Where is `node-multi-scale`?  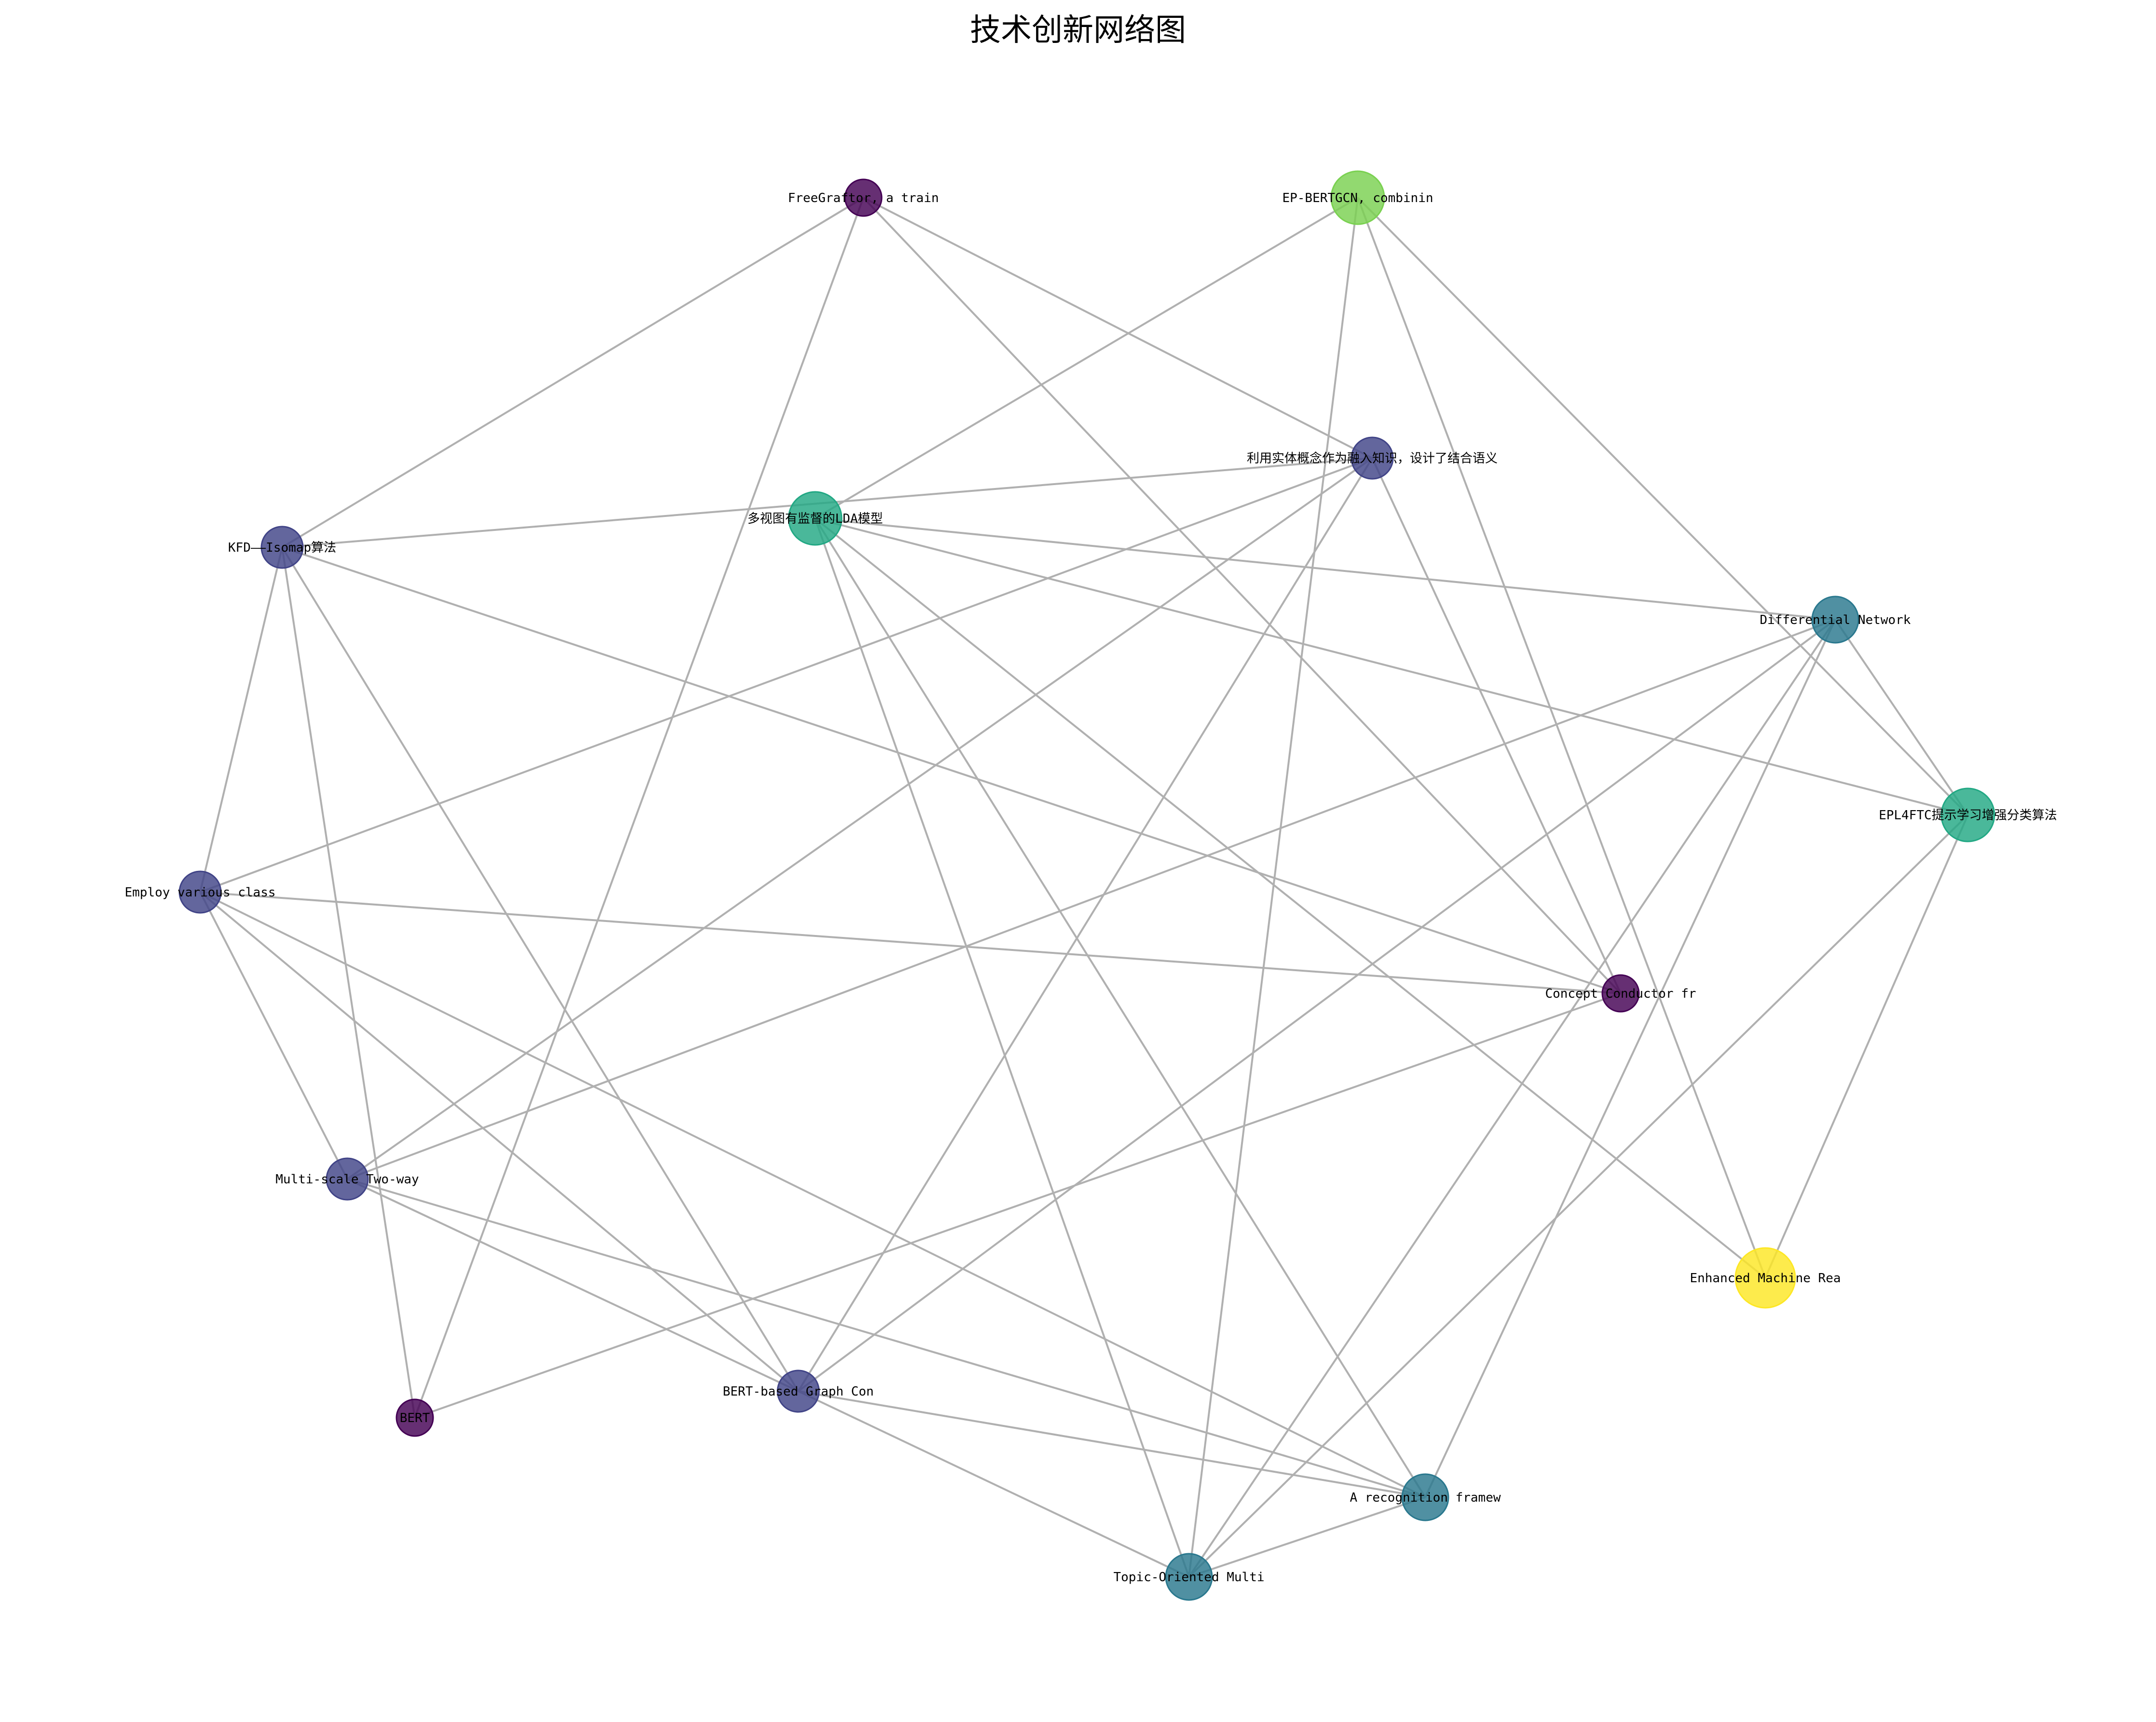
node-multi-scale is located at coordinates (347, 1179).